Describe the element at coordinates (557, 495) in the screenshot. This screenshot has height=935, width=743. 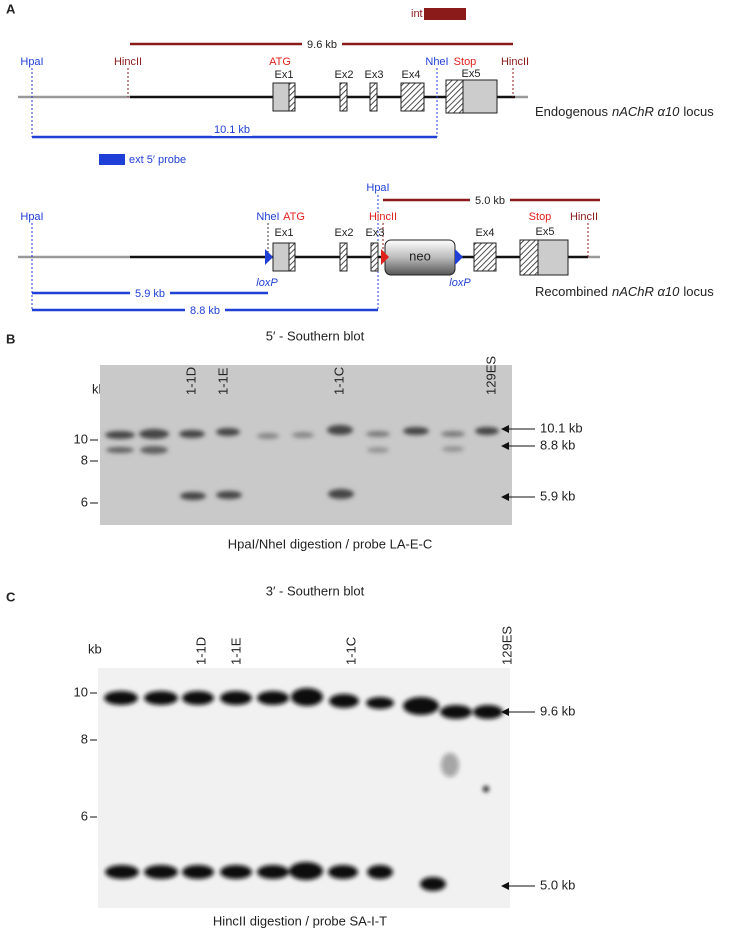
I see `band-label: 5.9 kb` at that location.